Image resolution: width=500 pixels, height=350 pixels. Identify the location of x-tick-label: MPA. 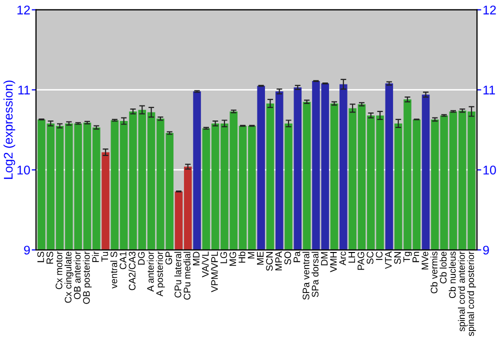
(278, 260).